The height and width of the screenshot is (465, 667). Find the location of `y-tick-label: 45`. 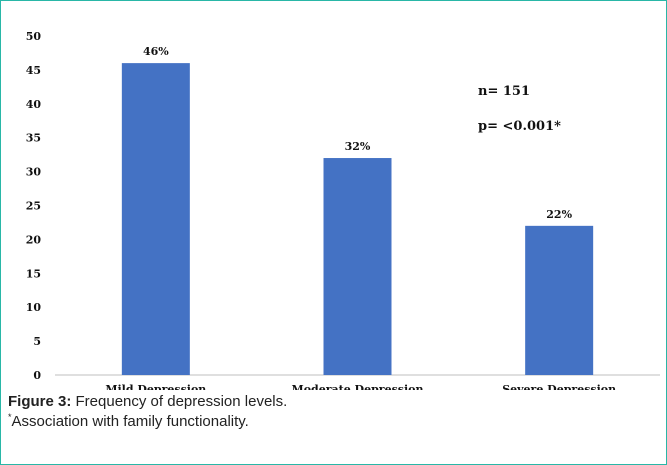

y-tick-label: 45 is located at coordinates (33, 70).